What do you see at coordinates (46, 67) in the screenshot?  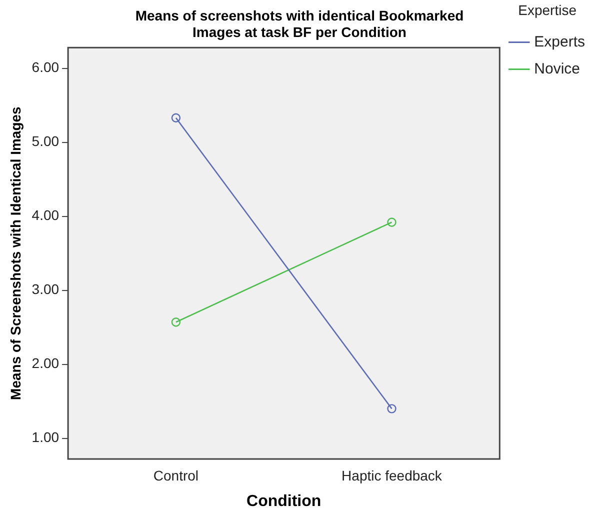 I see `y-tick-label: 6.00` at bounding box center [46, 67].